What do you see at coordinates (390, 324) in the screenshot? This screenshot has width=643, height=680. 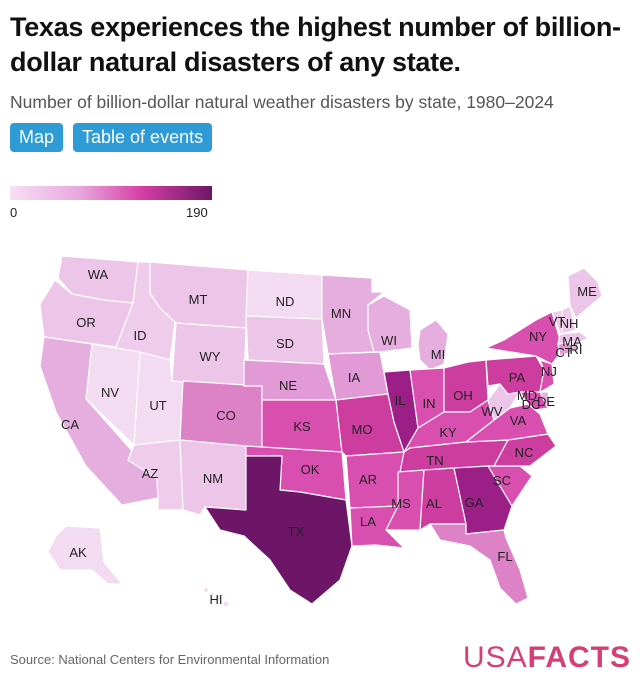 I see `state-WI` at bounding box center [390, 324].